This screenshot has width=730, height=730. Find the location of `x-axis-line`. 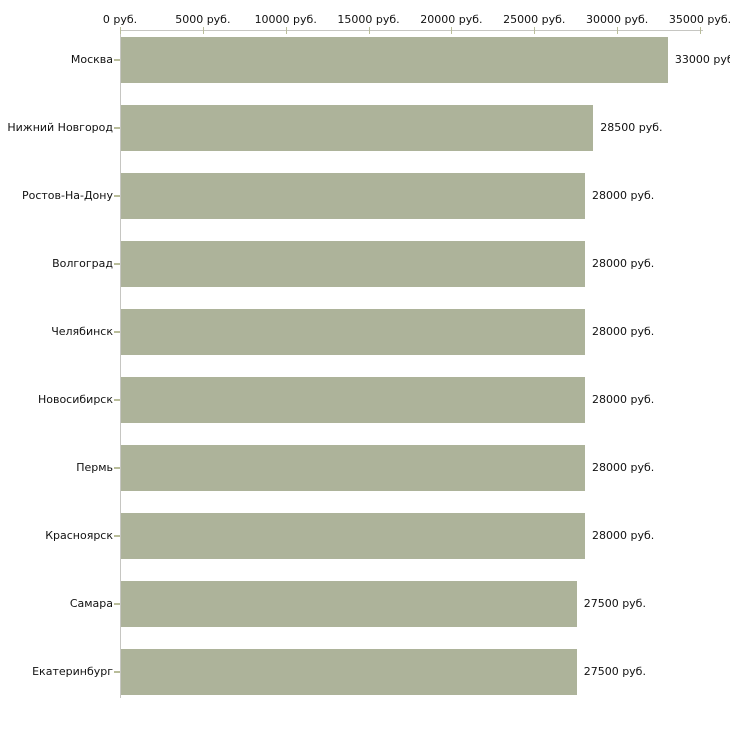

x-axis-line is located at coordinates (411, 30).